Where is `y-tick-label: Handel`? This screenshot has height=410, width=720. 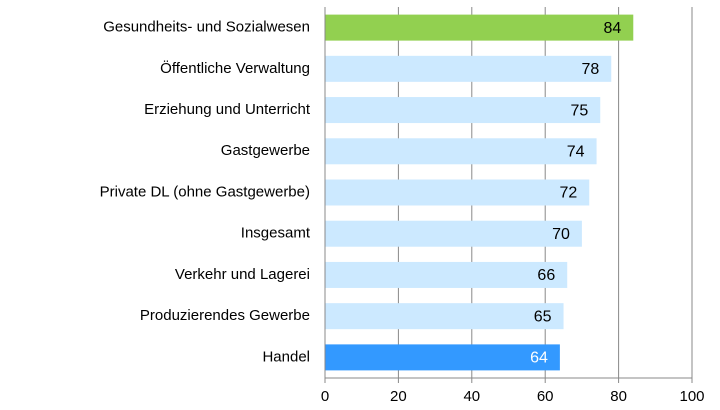
y-tick-label: Handel is located at coordinates (286, 356).